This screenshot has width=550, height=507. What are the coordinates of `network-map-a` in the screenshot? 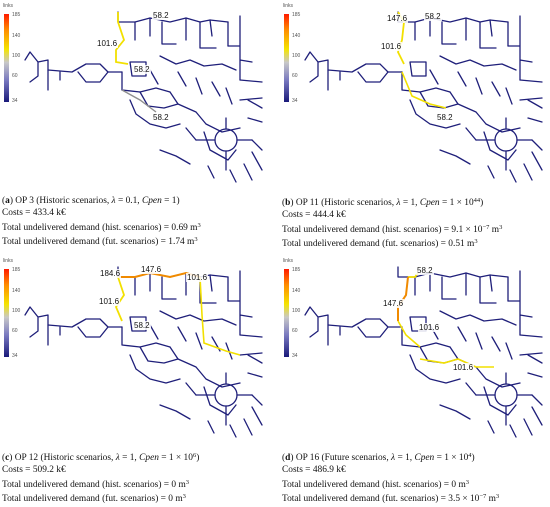 It's located at (143, 97).